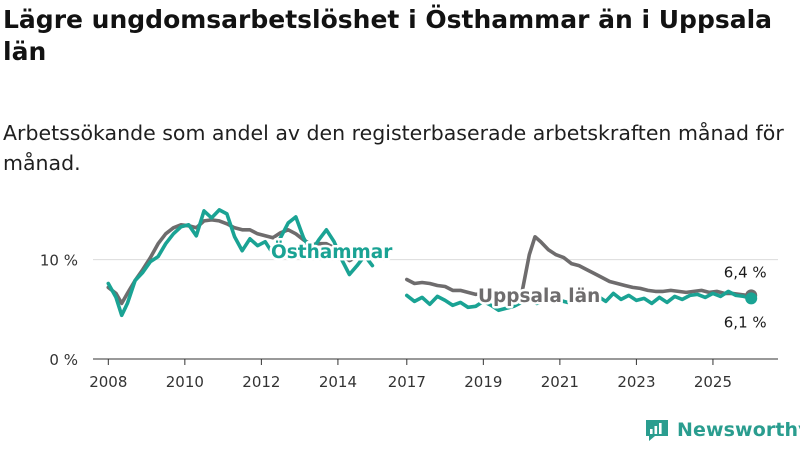  What do you see at coordinates (738, 430) in the screenshot?
I see `newsworthy-logo-text: Newsworthy` at bounding box center [738, 430].